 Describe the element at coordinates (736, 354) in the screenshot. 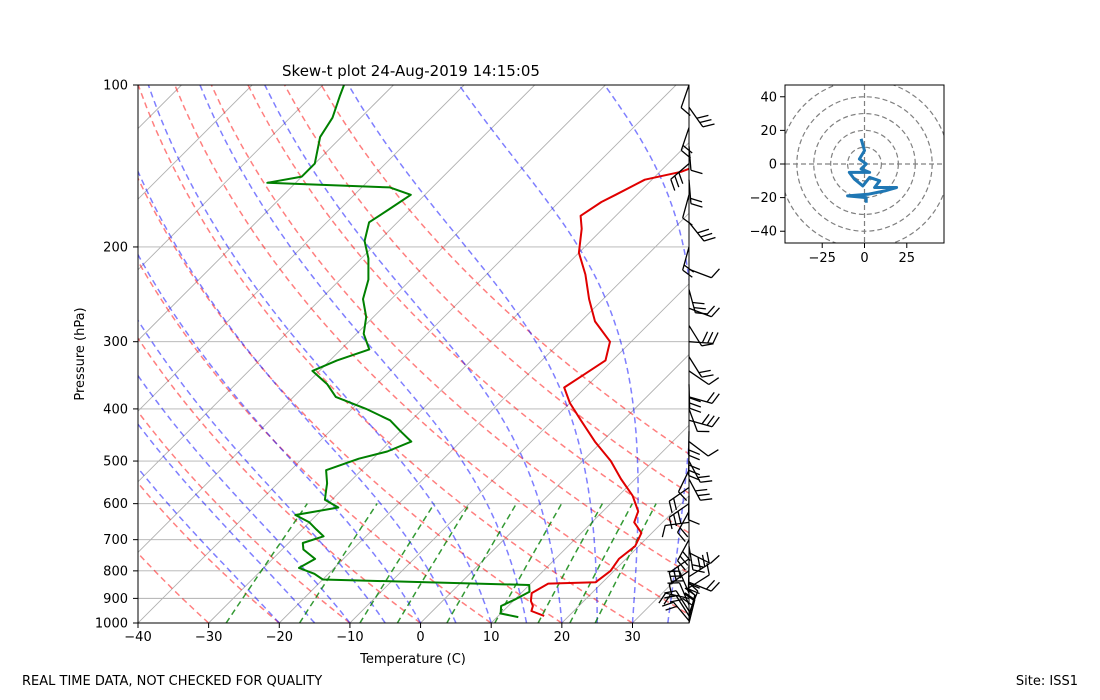

I see `moist-adiabat` at that location.